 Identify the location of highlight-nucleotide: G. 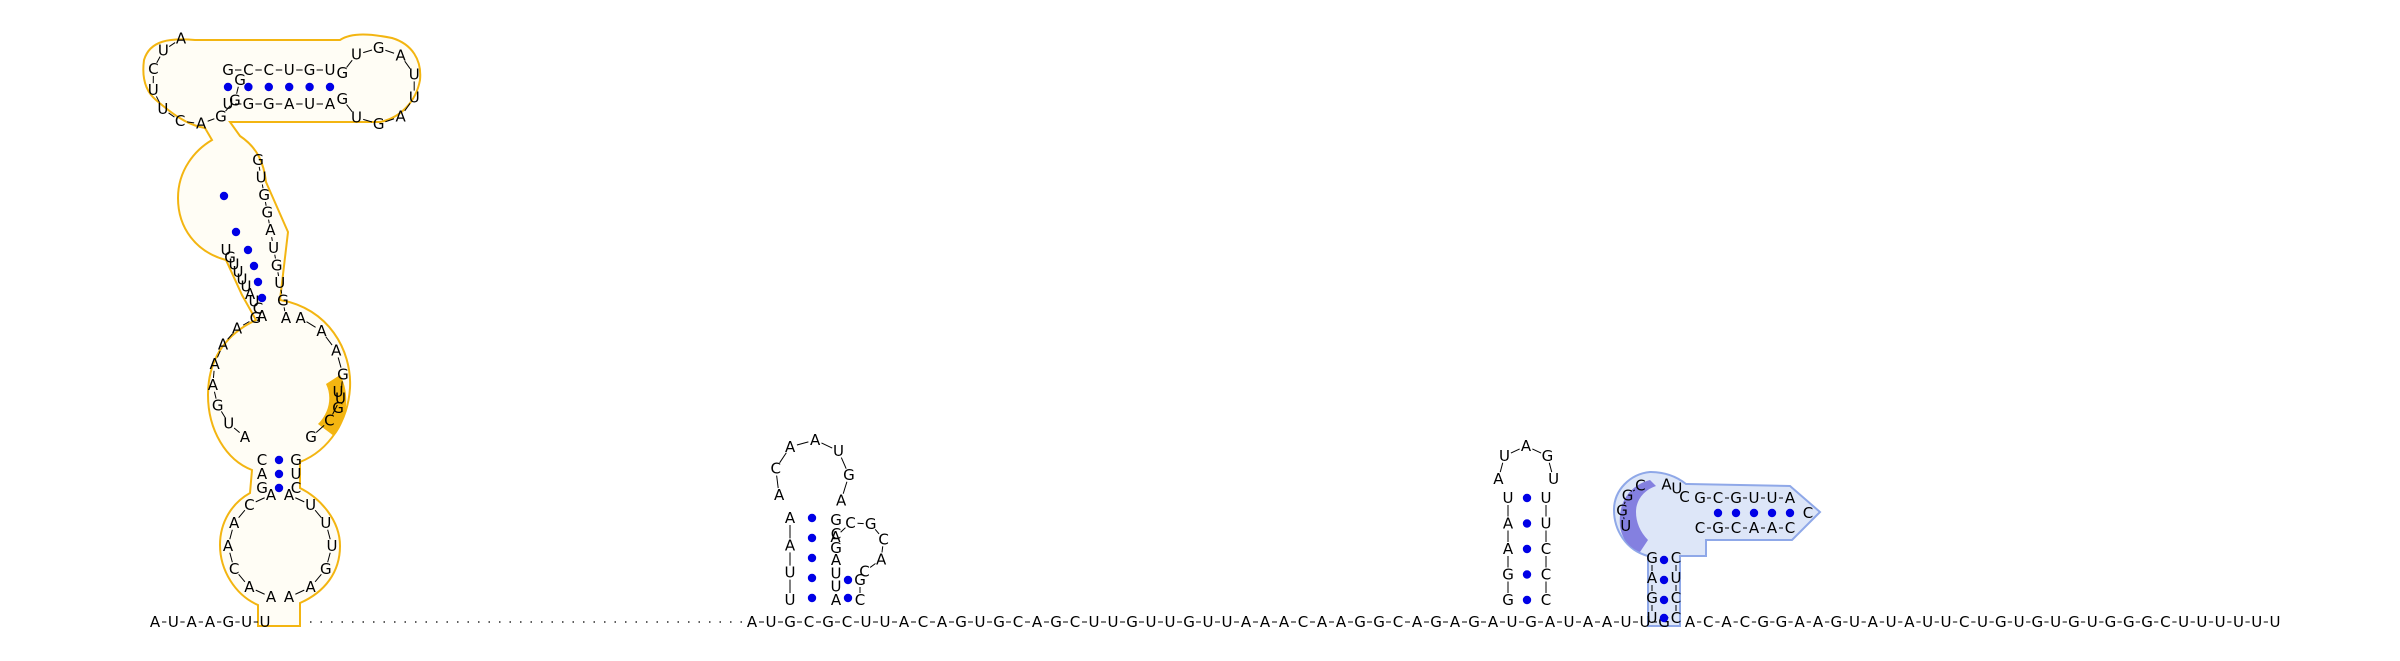
(1622, 510).